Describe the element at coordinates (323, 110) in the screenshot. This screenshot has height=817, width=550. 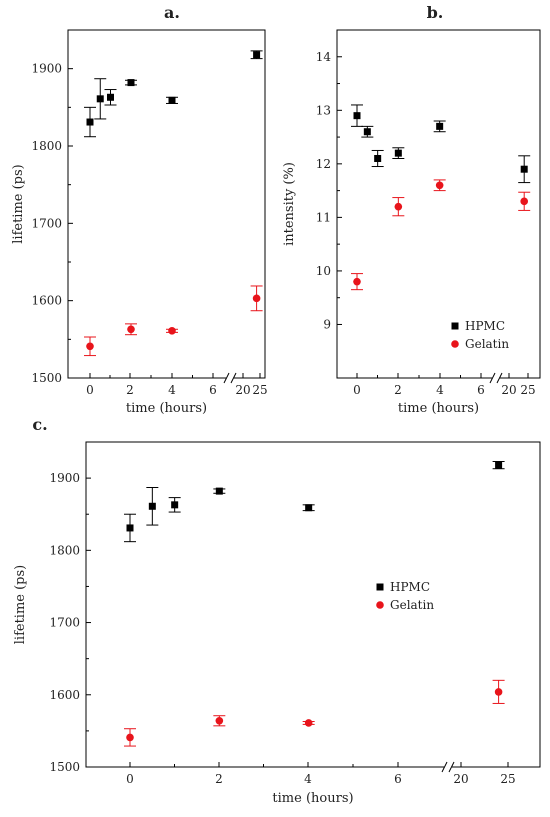
I see `y-tick-label: 13` at that location.